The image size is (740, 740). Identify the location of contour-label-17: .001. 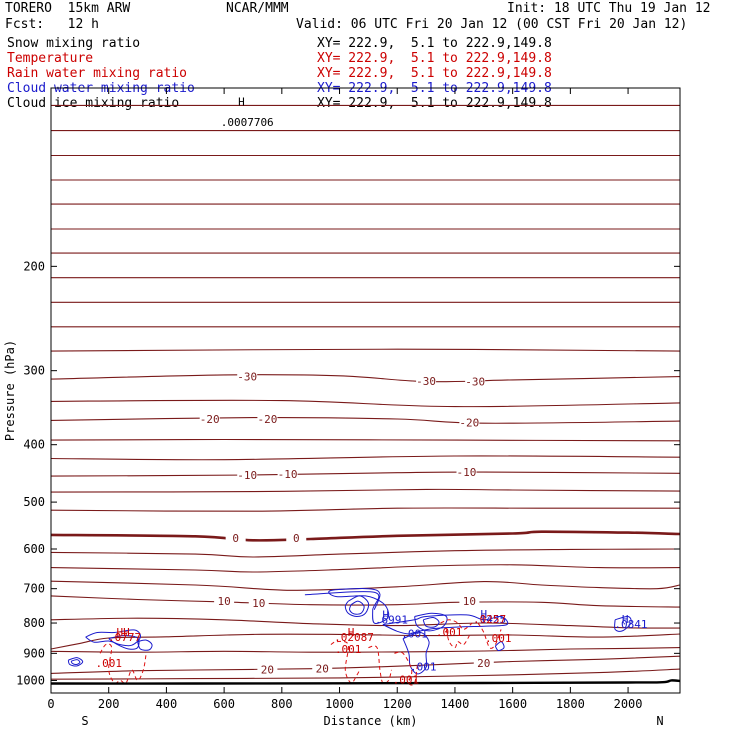
(414, 634).